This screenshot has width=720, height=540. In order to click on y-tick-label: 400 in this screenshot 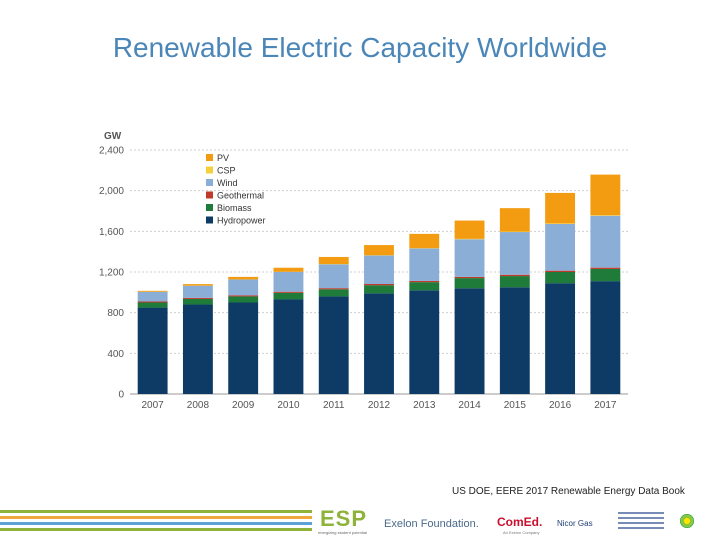, I will do `click(115, 354)`.